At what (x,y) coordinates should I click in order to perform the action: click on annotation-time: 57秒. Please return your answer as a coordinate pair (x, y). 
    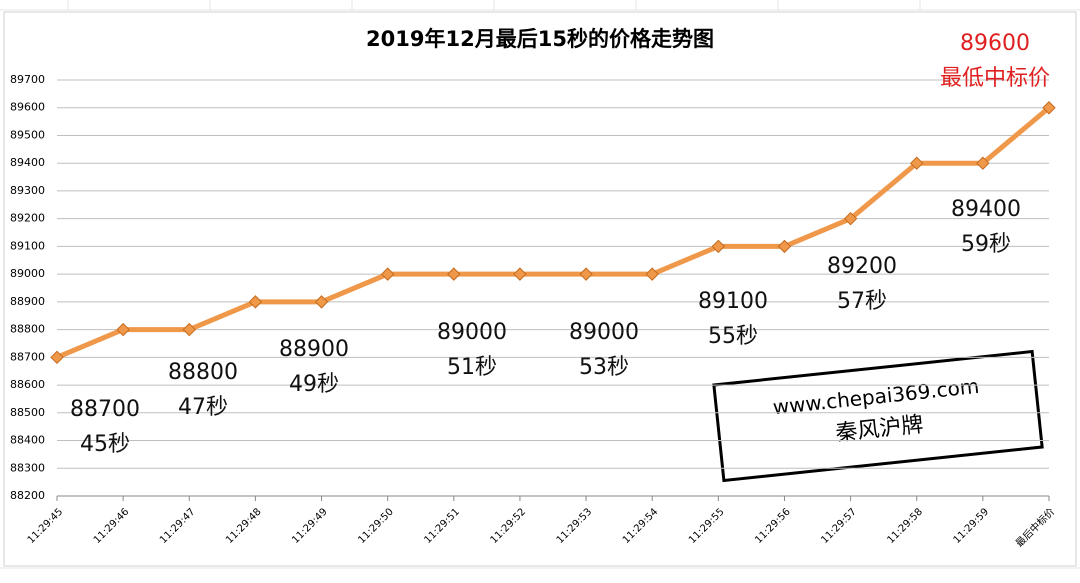
    Looking at the image, I should click on (862, 301).